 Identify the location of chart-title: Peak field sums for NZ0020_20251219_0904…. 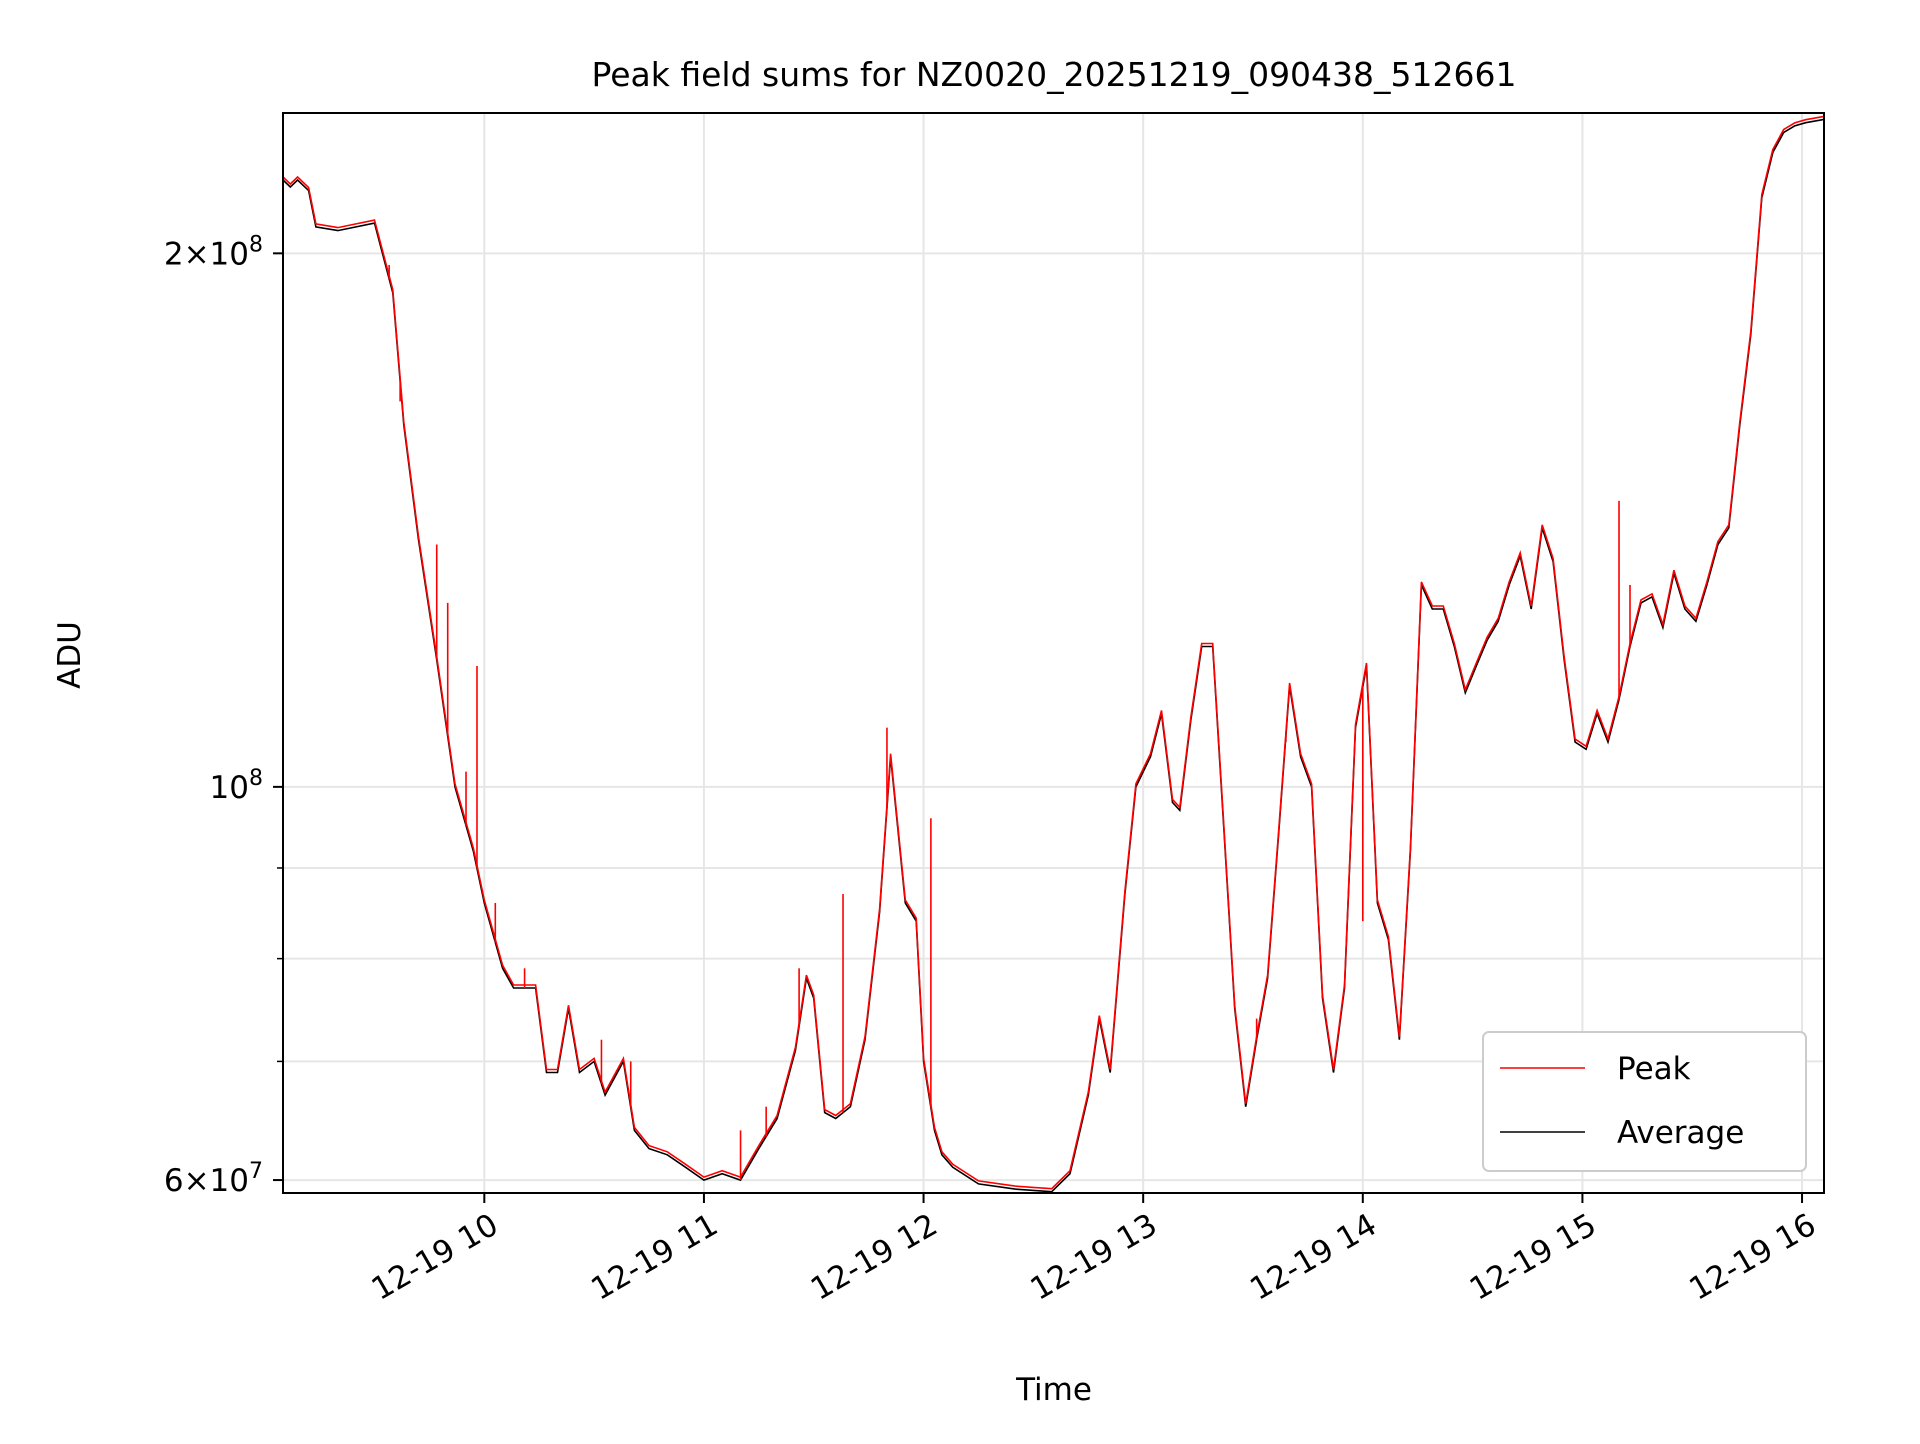
(1053, 74).